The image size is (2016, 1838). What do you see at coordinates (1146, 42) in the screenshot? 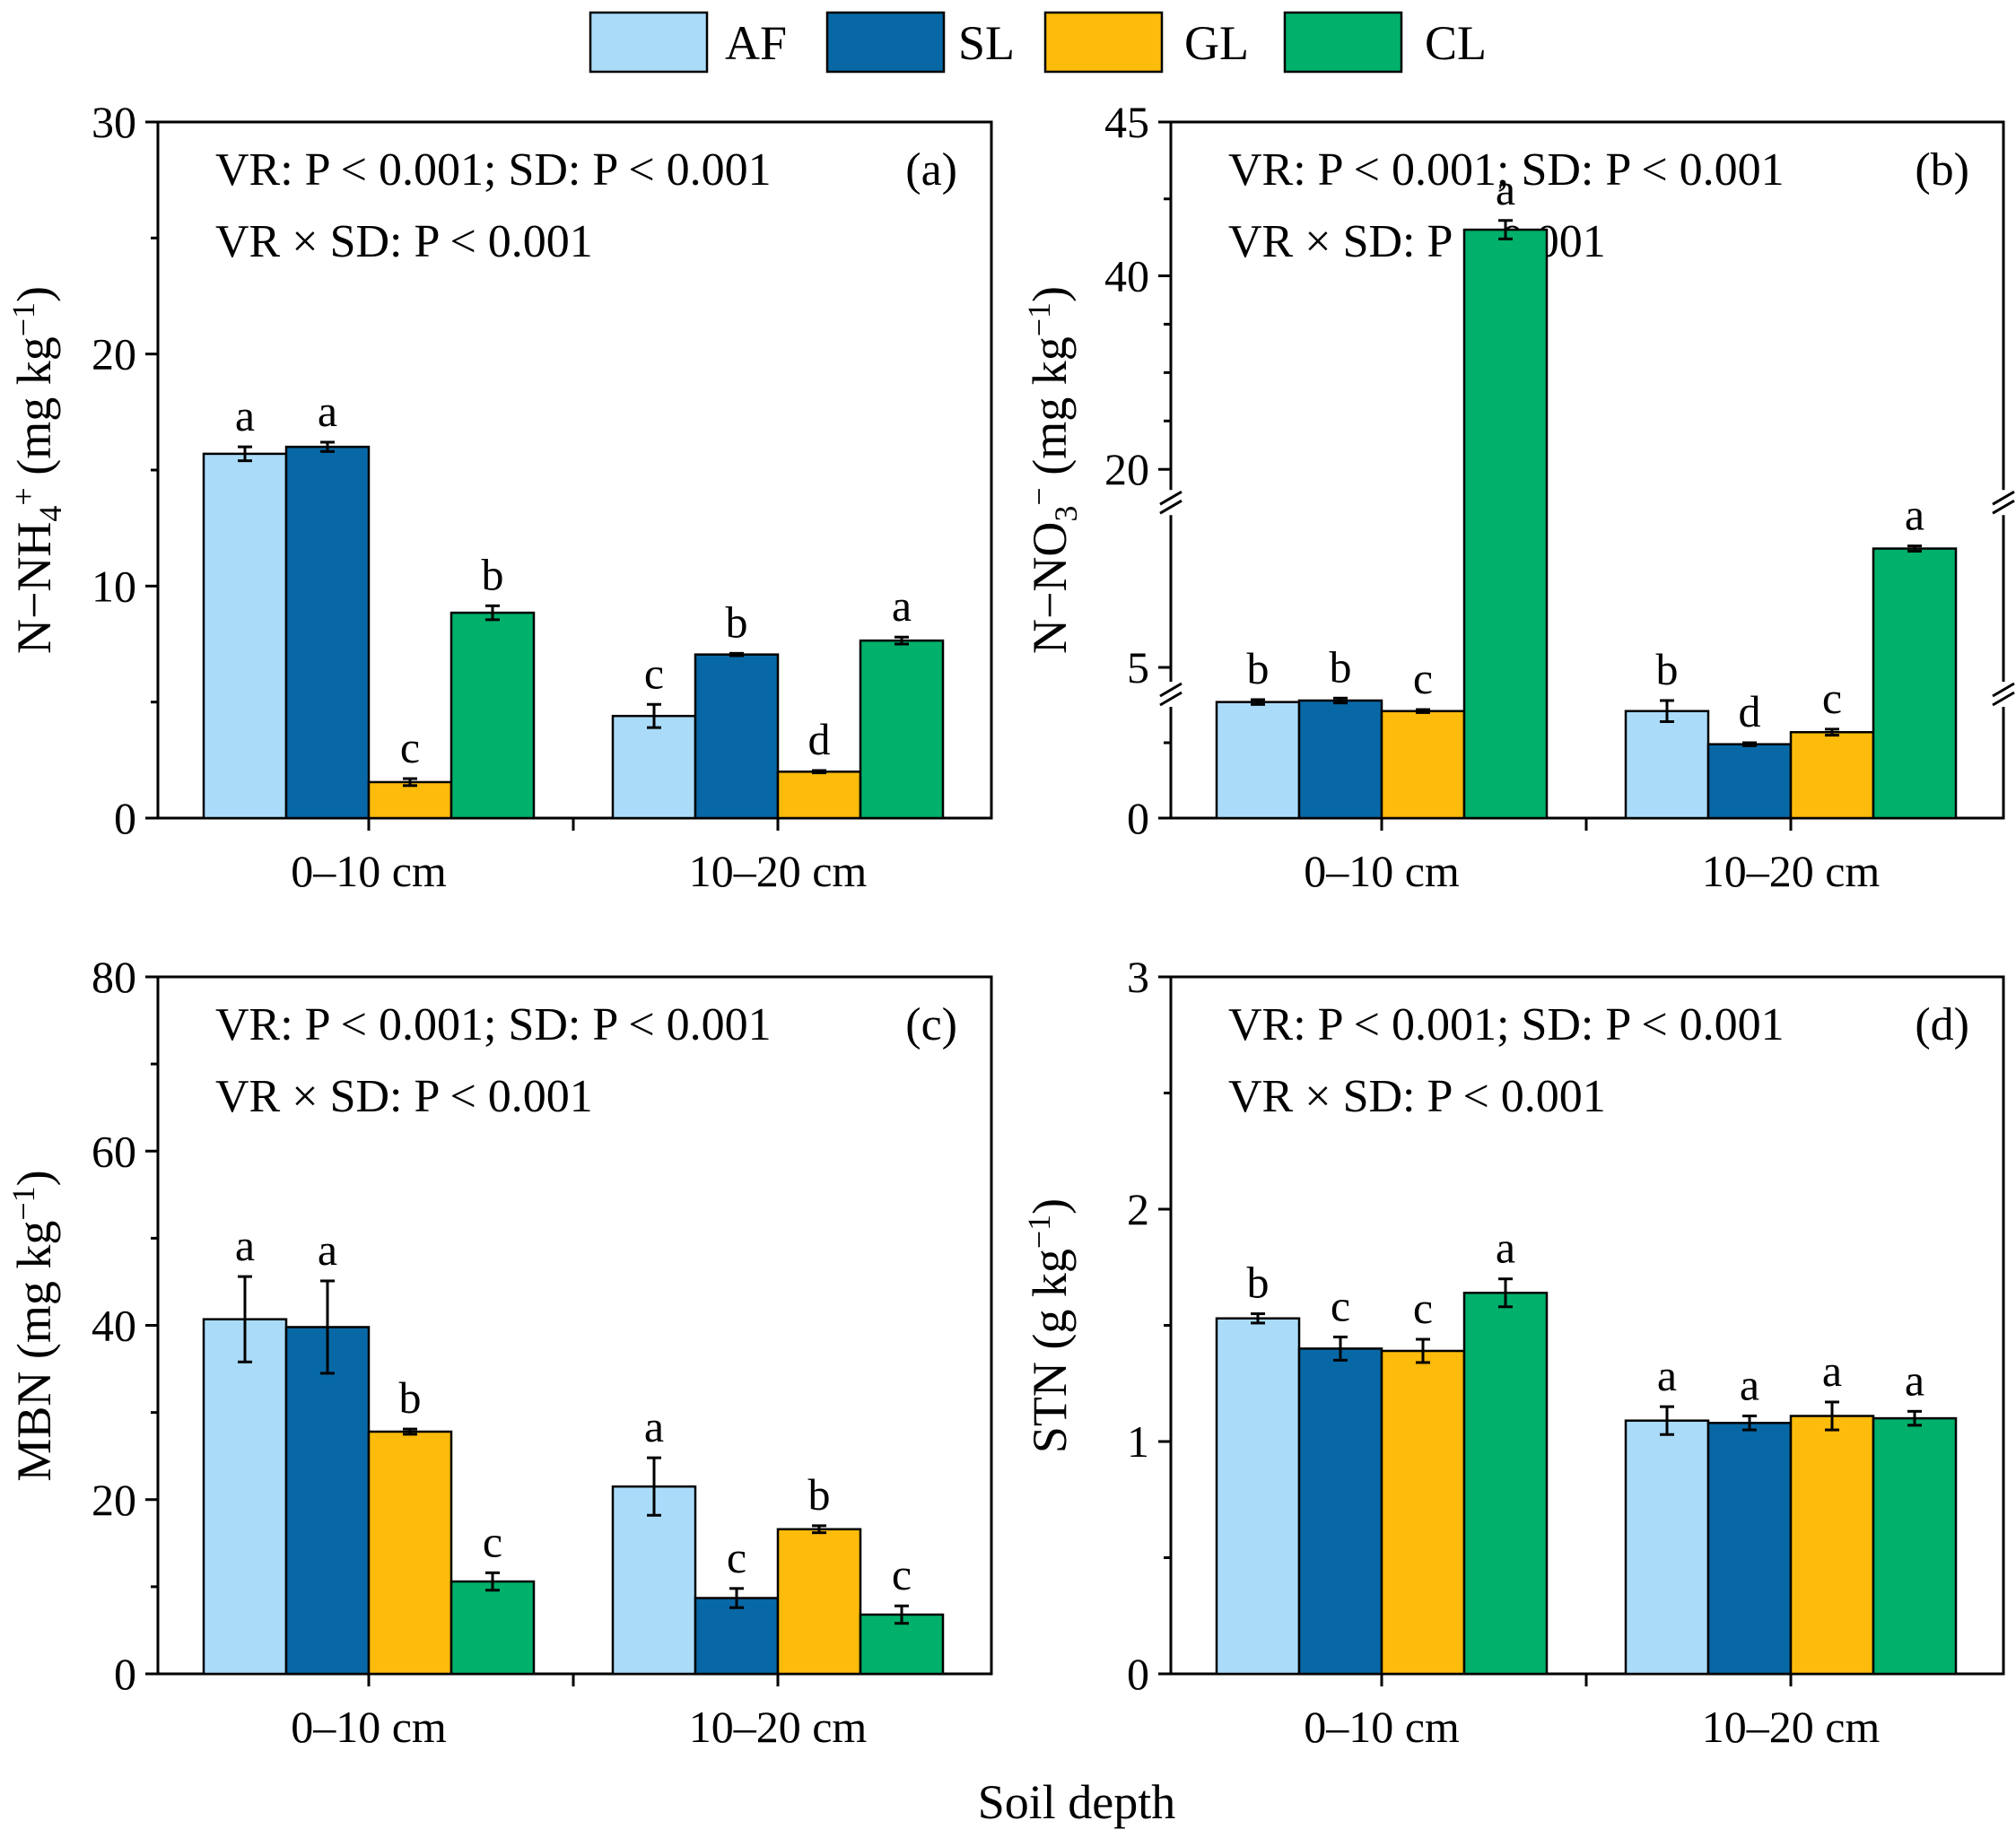
I see `legend-item-gl: GL` at bounding box center [1146, 42].